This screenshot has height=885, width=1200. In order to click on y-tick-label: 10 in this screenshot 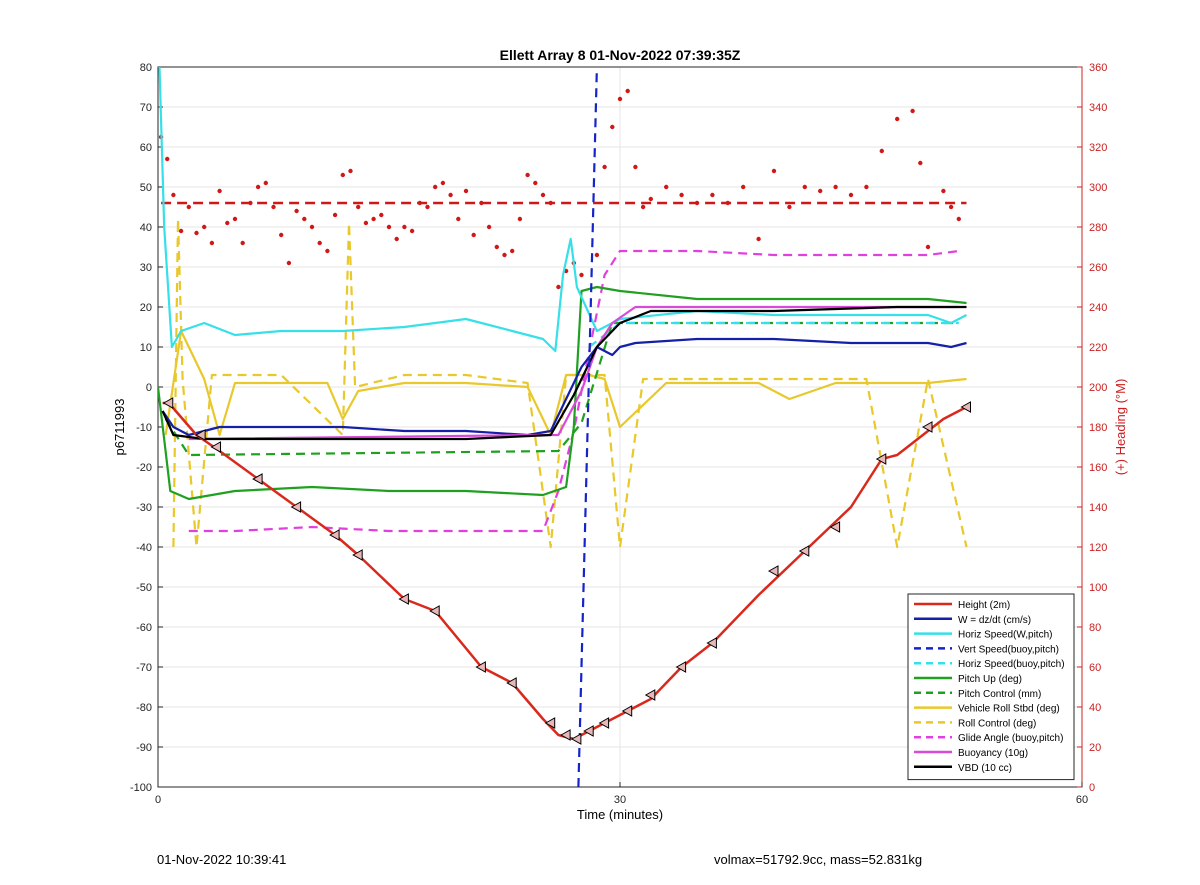, I will do `click(146, 348)`.